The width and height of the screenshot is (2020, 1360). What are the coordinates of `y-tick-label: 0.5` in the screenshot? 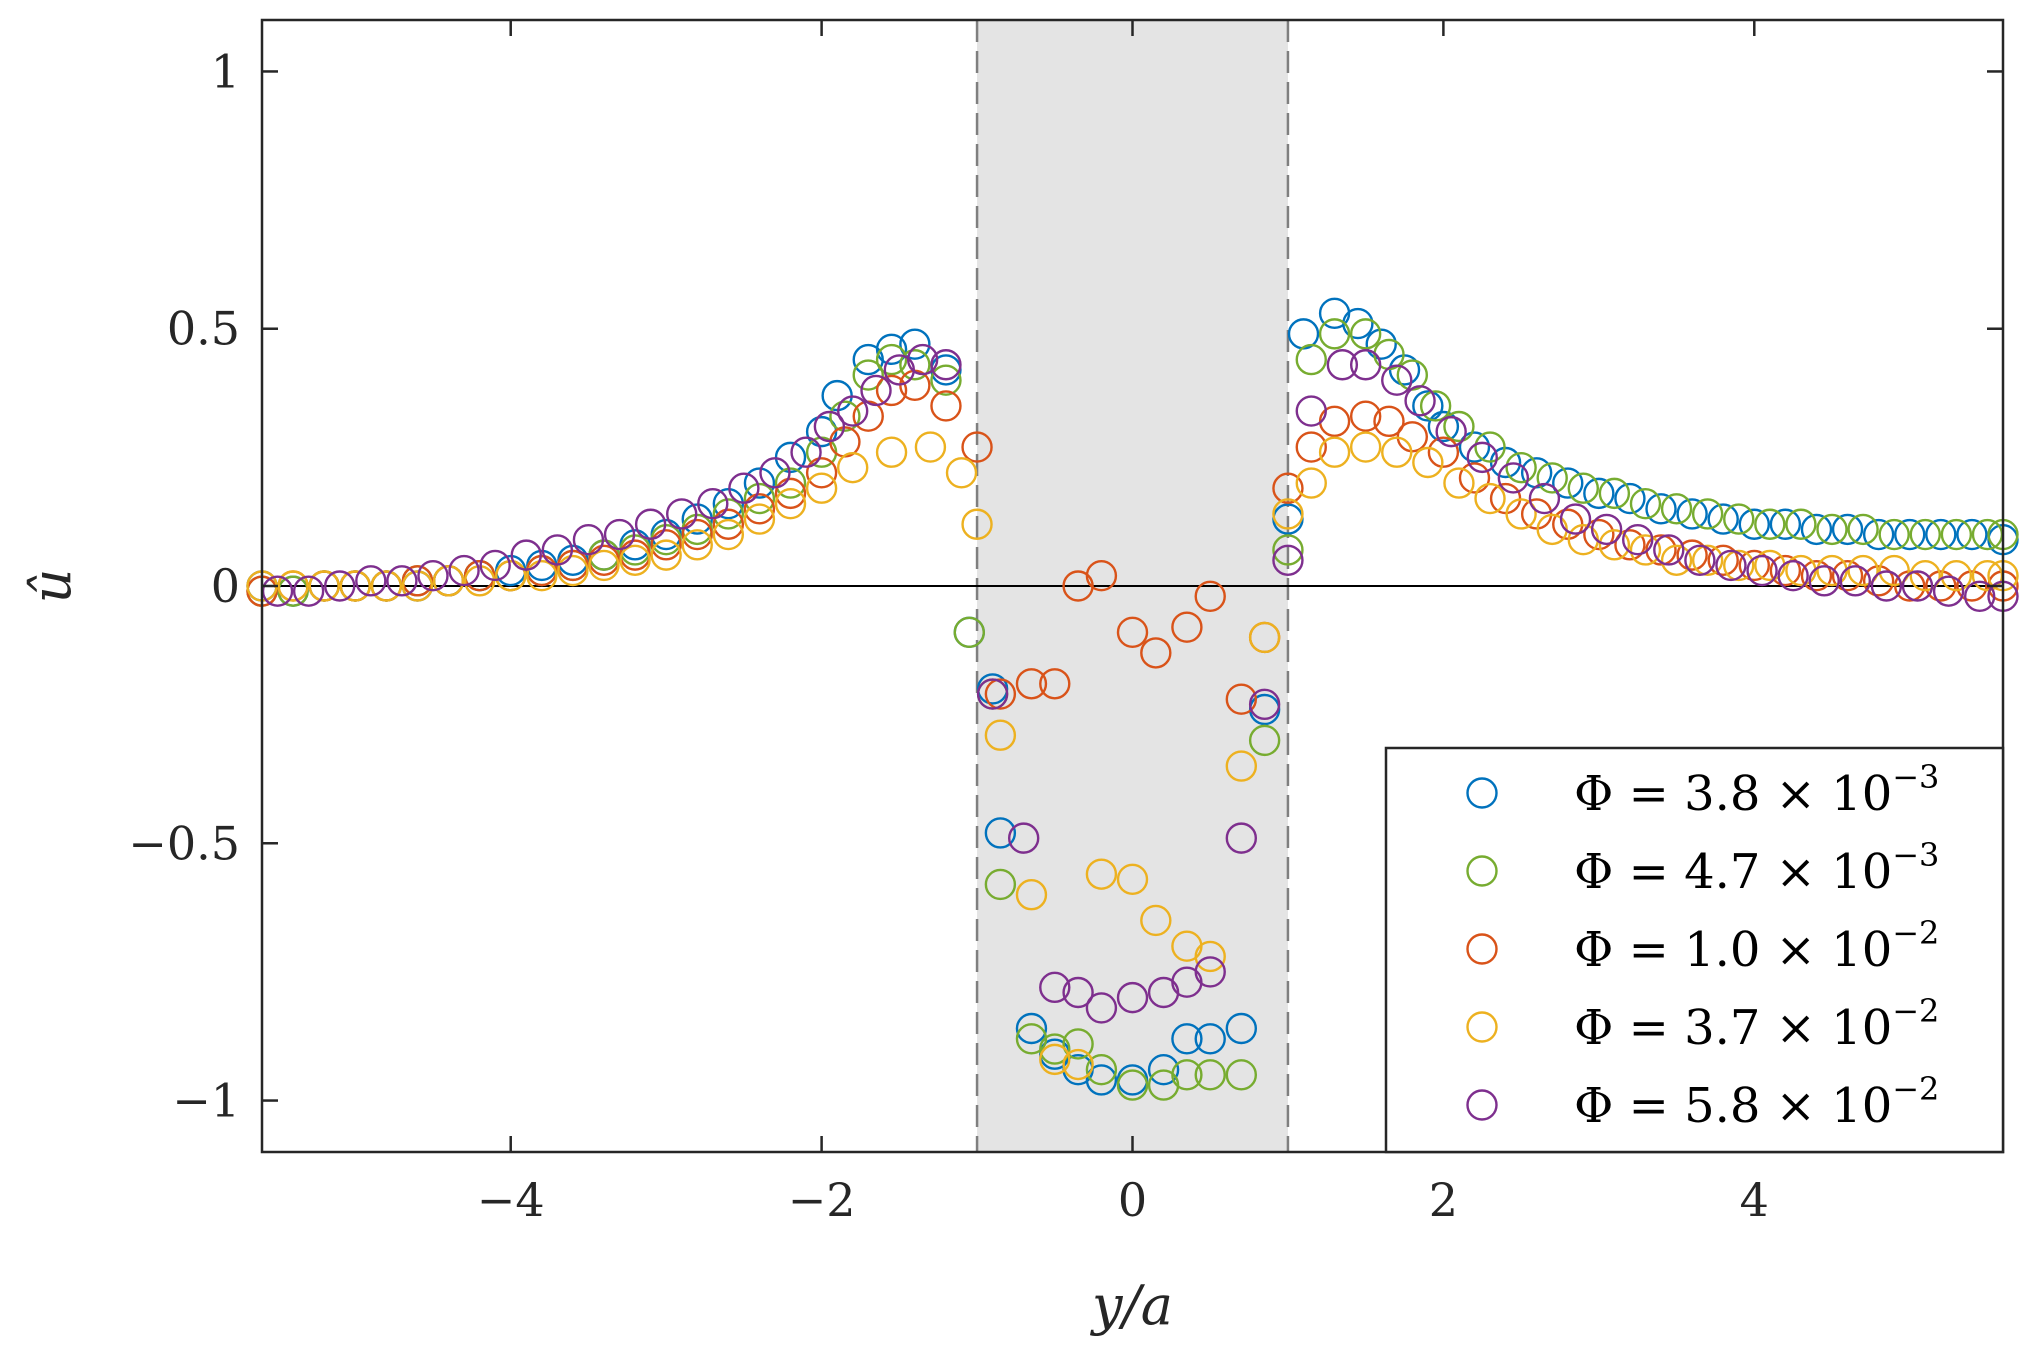 It's located at (203, 329).